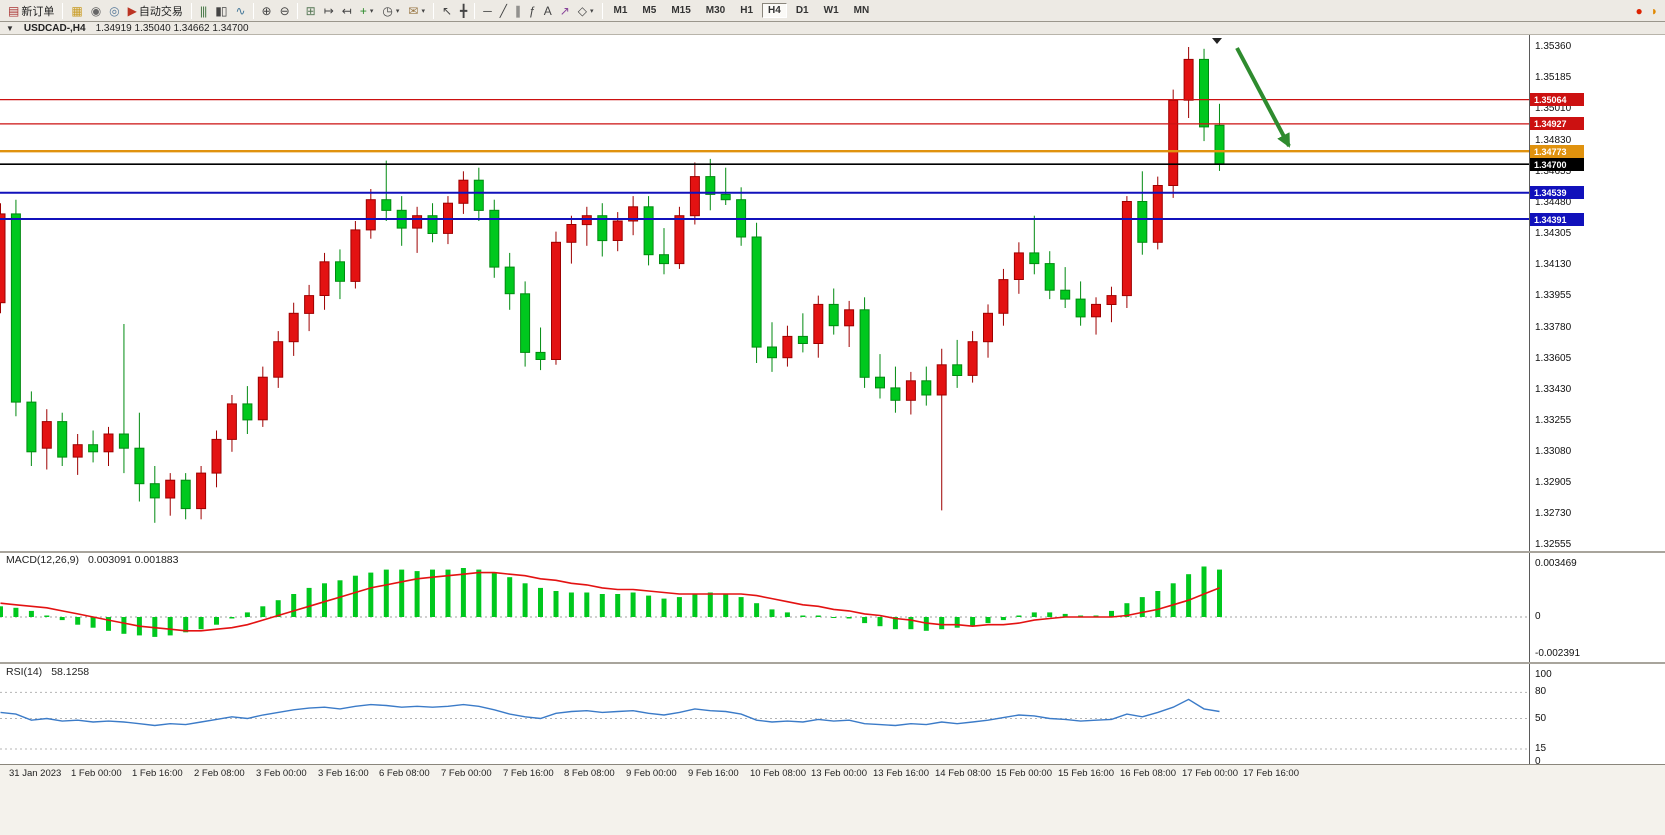 The image size is (1665, 835). I want to click on navigator-icon: ◎, so click(113, 11).